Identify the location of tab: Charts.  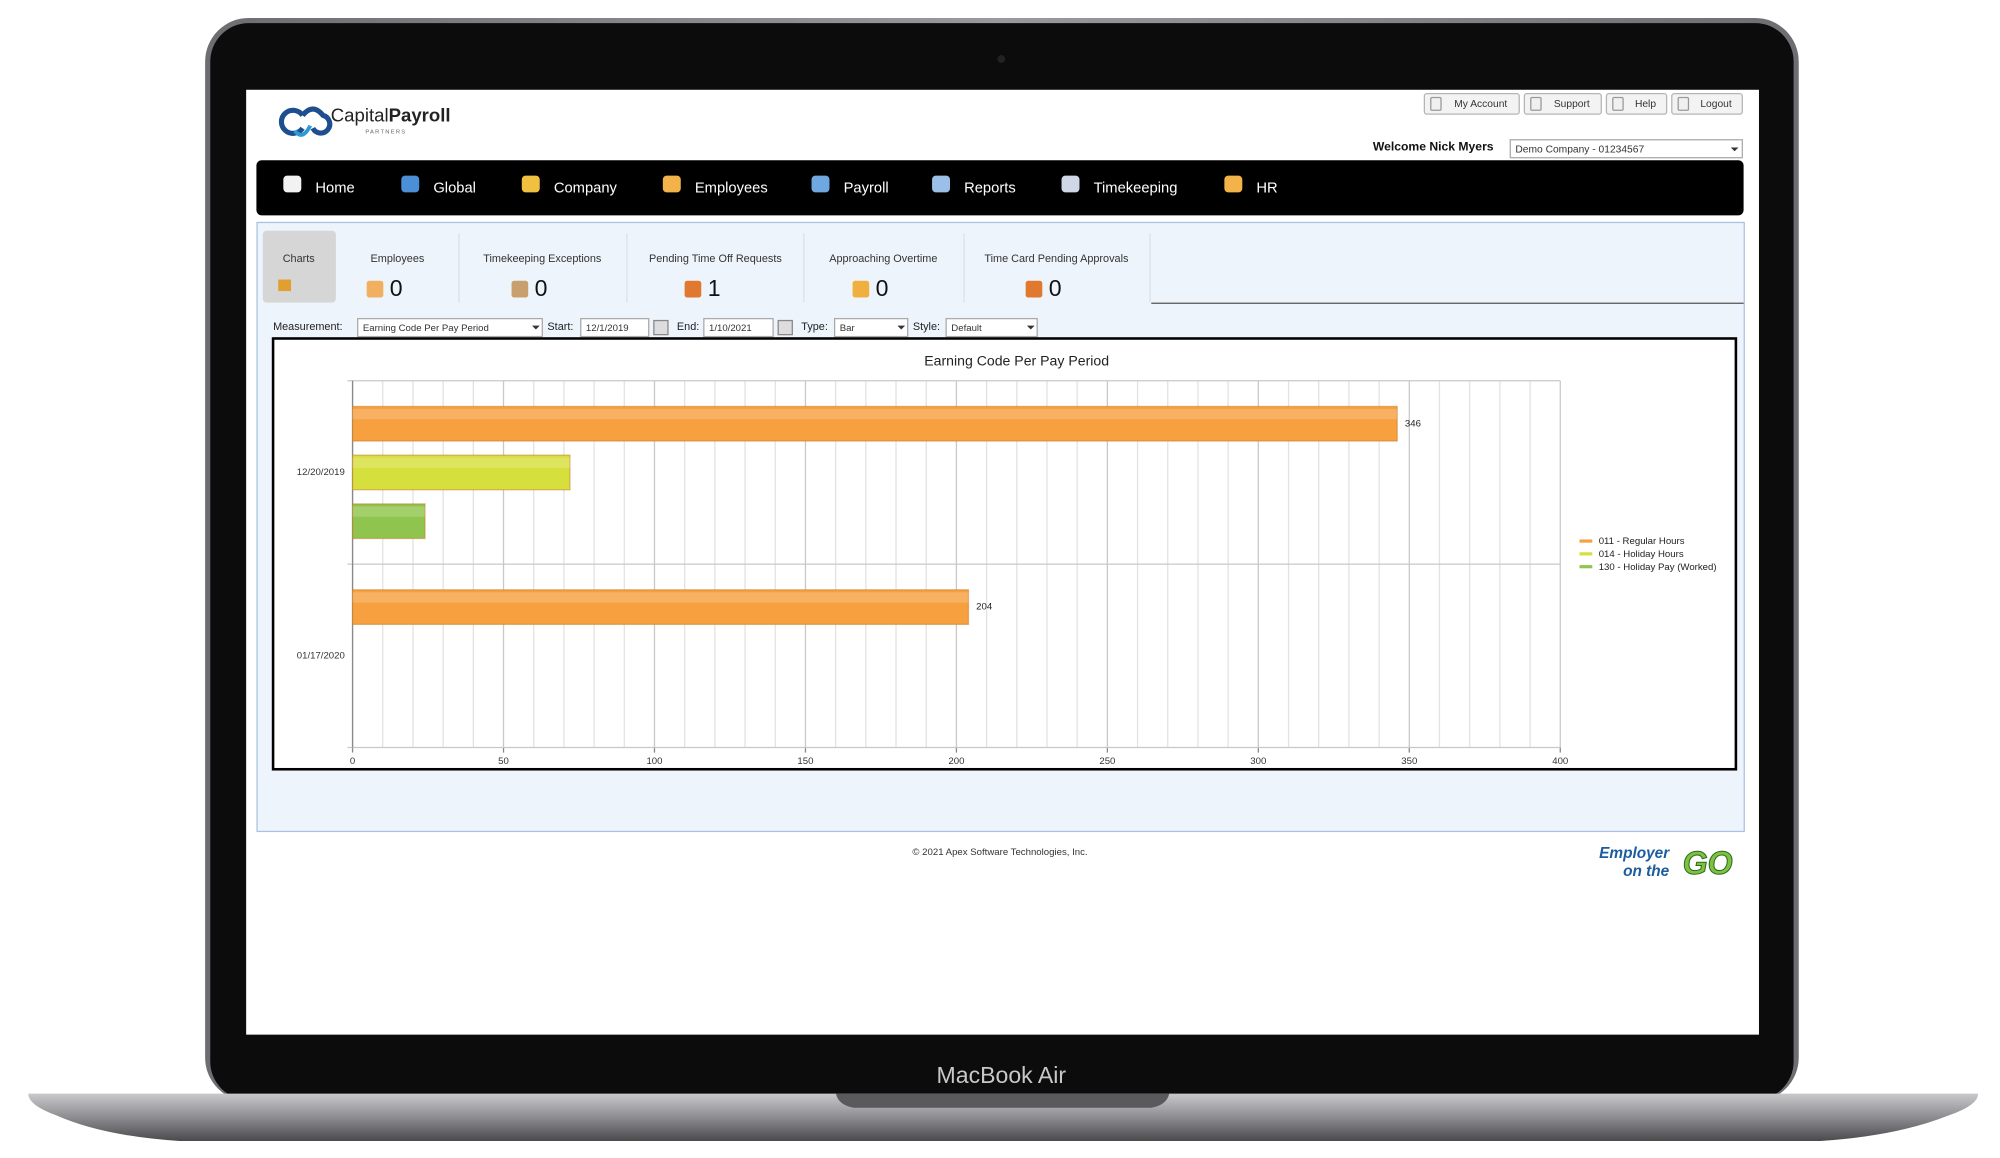
(296, 272).